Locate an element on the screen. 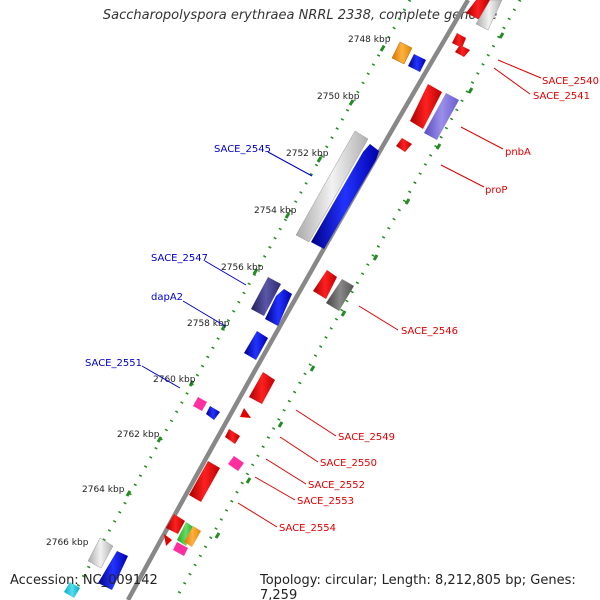 The image size is (600, 600). gene-label: SACE_2550 is located at coordinates (348, 463).